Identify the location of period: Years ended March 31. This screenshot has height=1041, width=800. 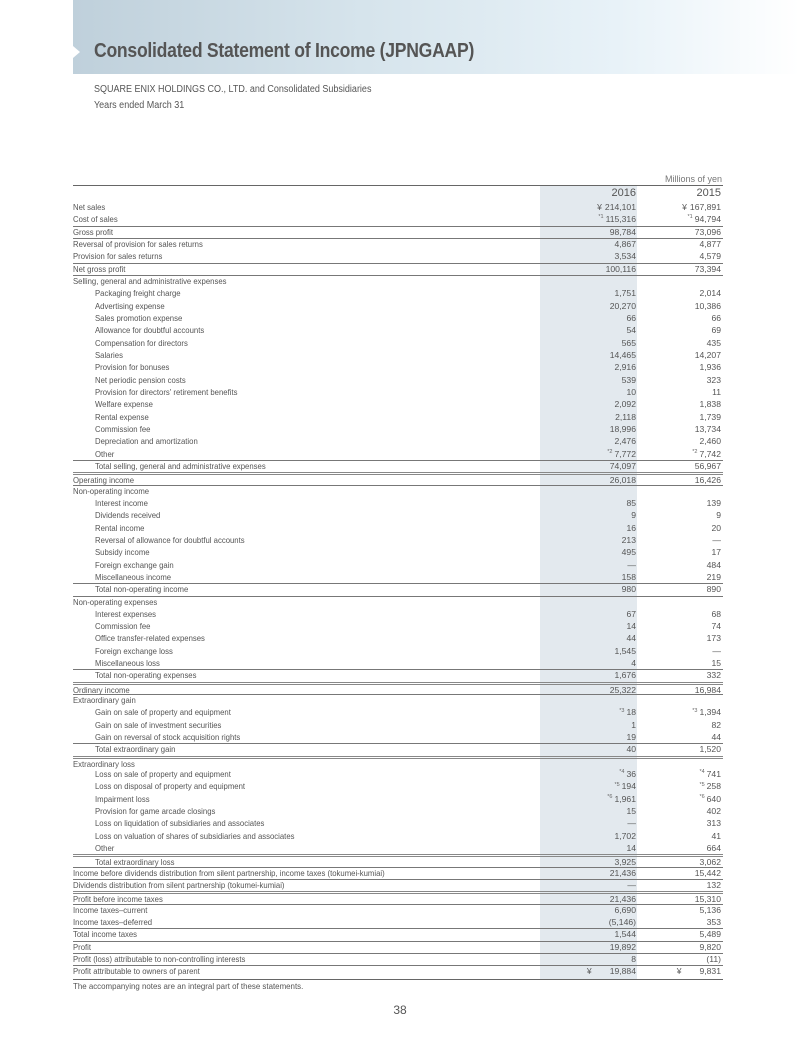
(139, 105).